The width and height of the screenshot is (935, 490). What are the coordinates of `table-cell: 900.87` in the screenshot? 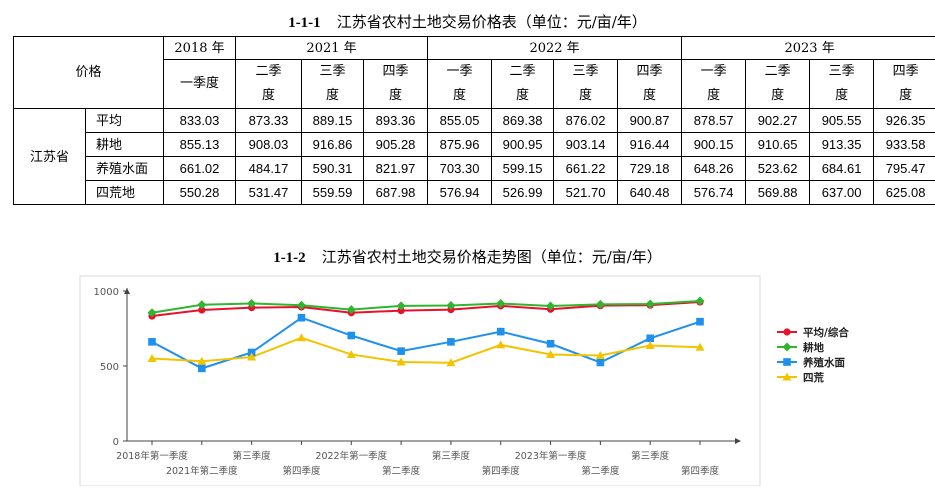 It's located at (650, 121).